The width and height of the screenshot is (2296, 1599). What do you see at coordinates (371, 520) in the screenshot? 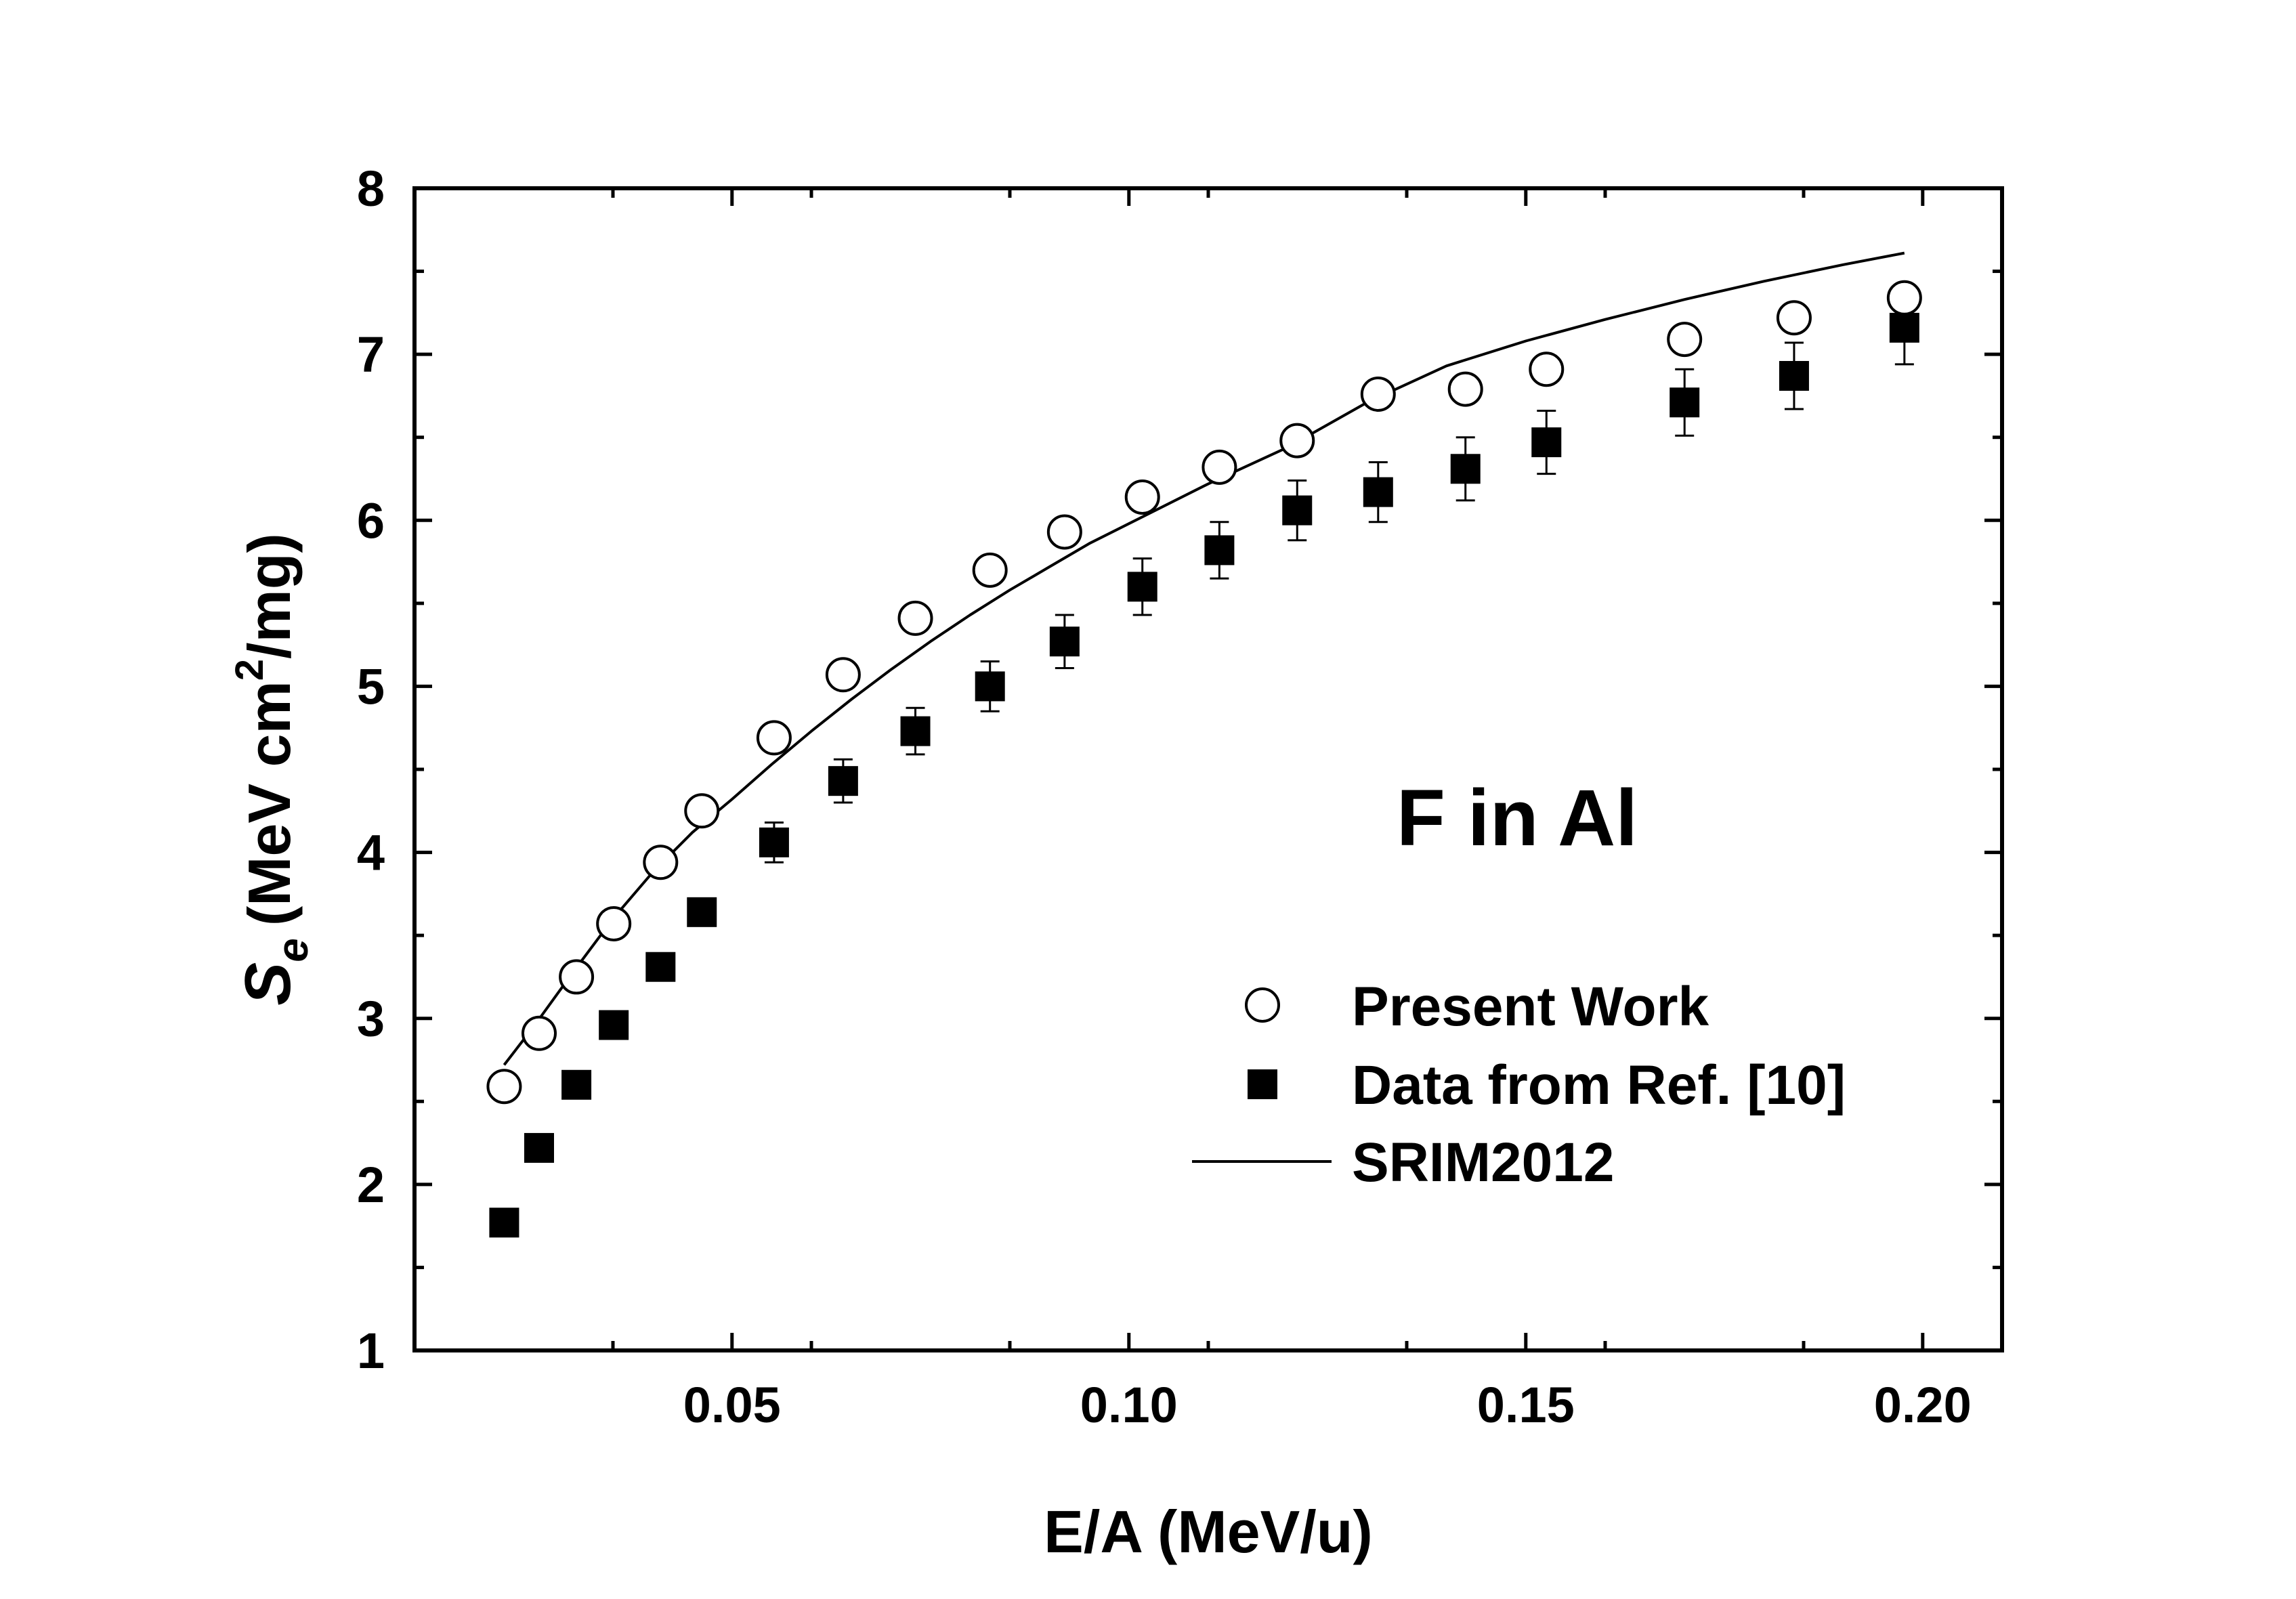
I see `y-tick-label: 6` at bounding box center [371, 520].